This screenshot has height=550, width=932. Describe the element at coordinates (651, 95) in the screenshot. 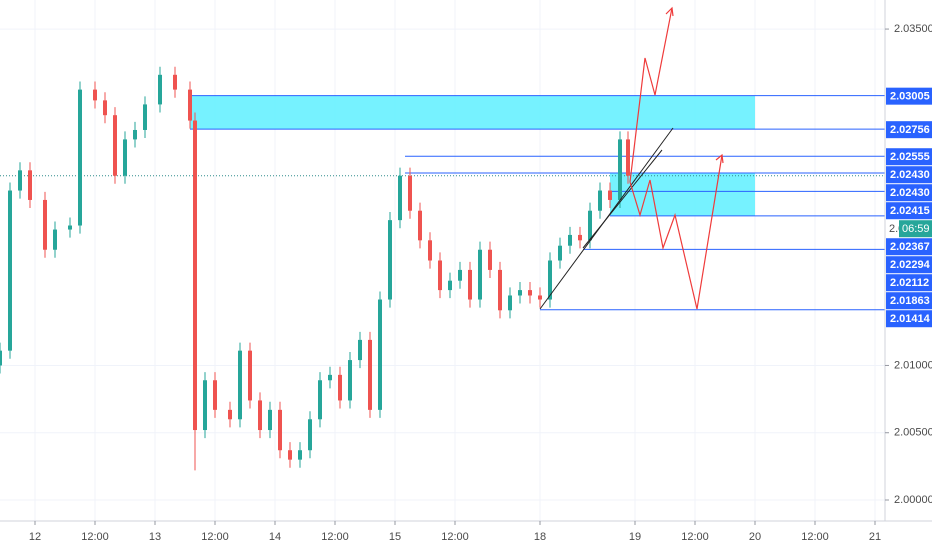

I see `projection-arrow` at that location.